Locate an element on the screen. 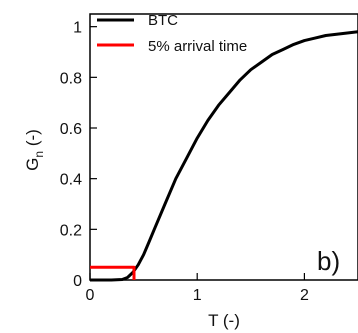 Image resolution: width=358 pixels, height=333 pixels. y-axis-title-main: G is located at coordinates (32, 164).